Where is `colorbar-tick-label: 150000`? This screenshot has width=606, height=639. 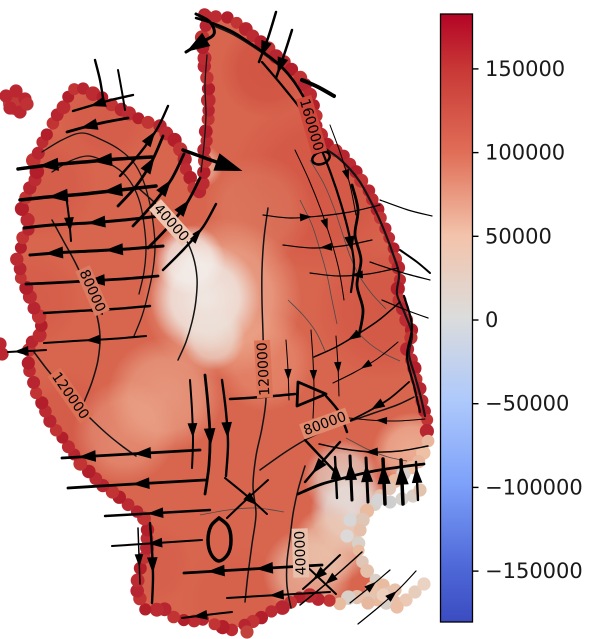 colorbar-tick-label: 150000 is located at coordinates (525, 69).